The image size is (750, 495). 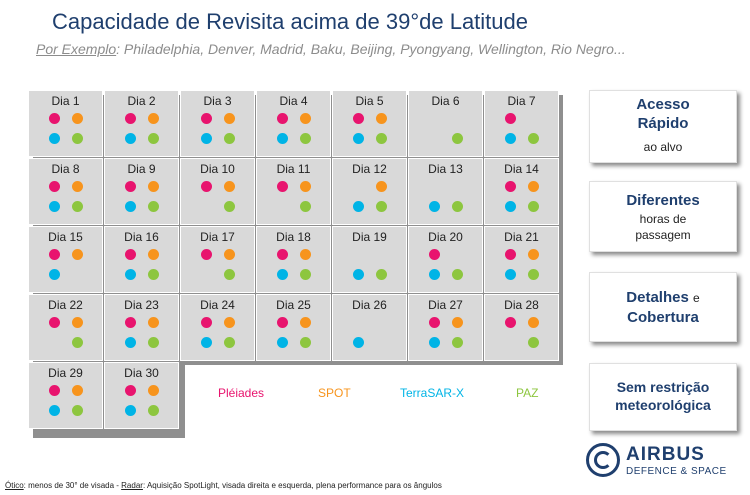 I want to click on day-label: Dia 10, so click(x=217, y=169).